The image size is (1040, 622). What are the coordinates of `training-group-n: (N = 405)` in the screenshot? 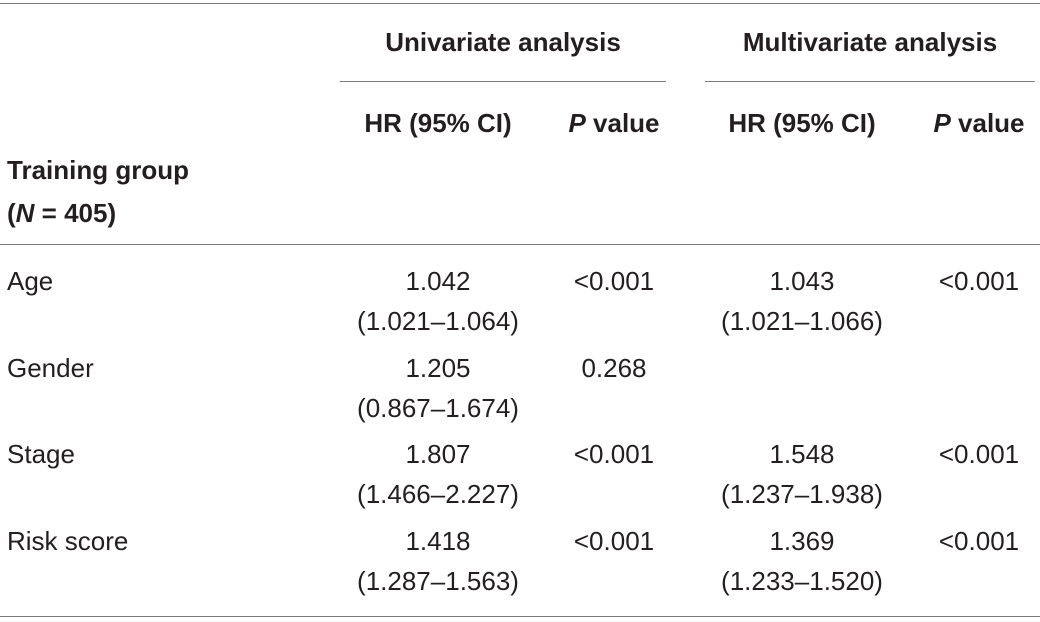 It's located at (61, 213).